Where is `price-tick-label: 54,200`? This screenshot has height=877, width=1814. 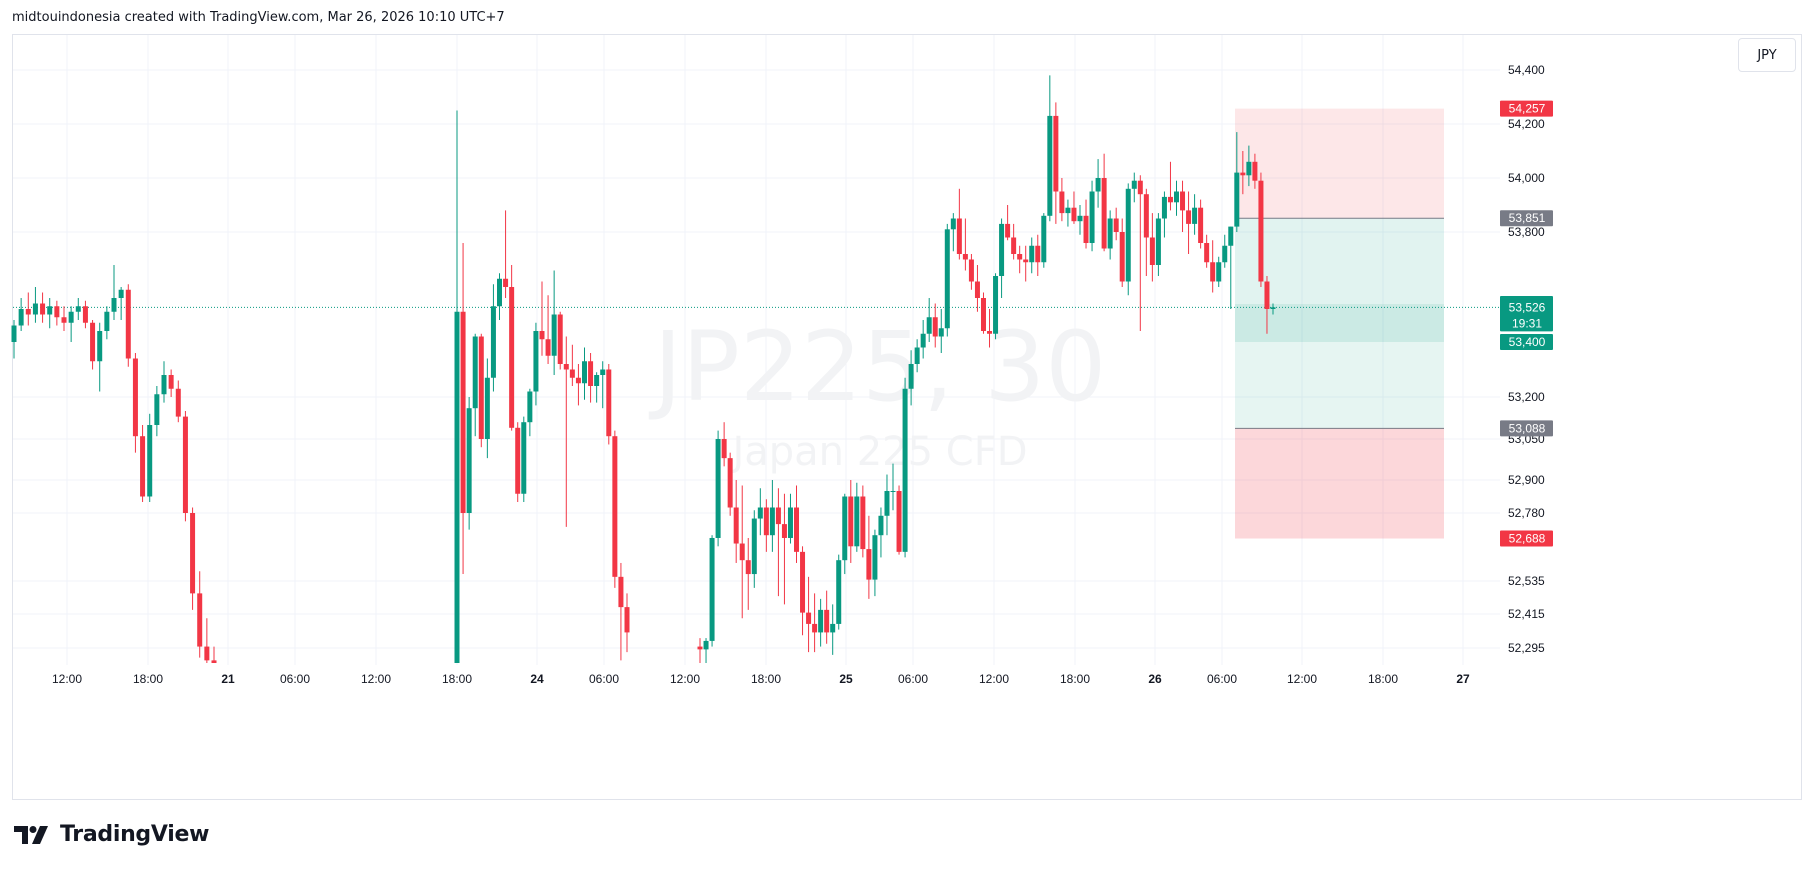
price-tick-label: 54,200 is located at coordinates (1526, 124).